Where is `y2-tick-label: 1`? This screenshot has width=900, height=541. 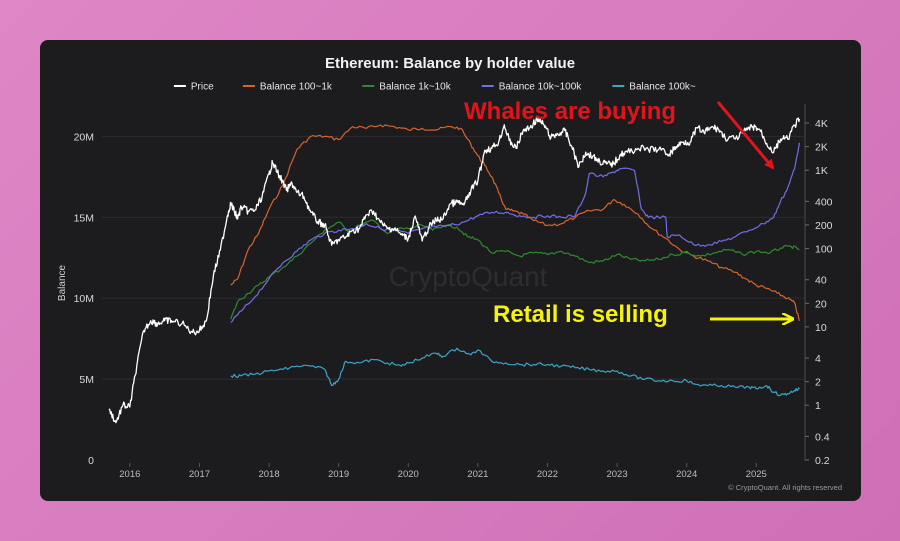
y2-tick-label: 1 is located at coordinates (818, 406).